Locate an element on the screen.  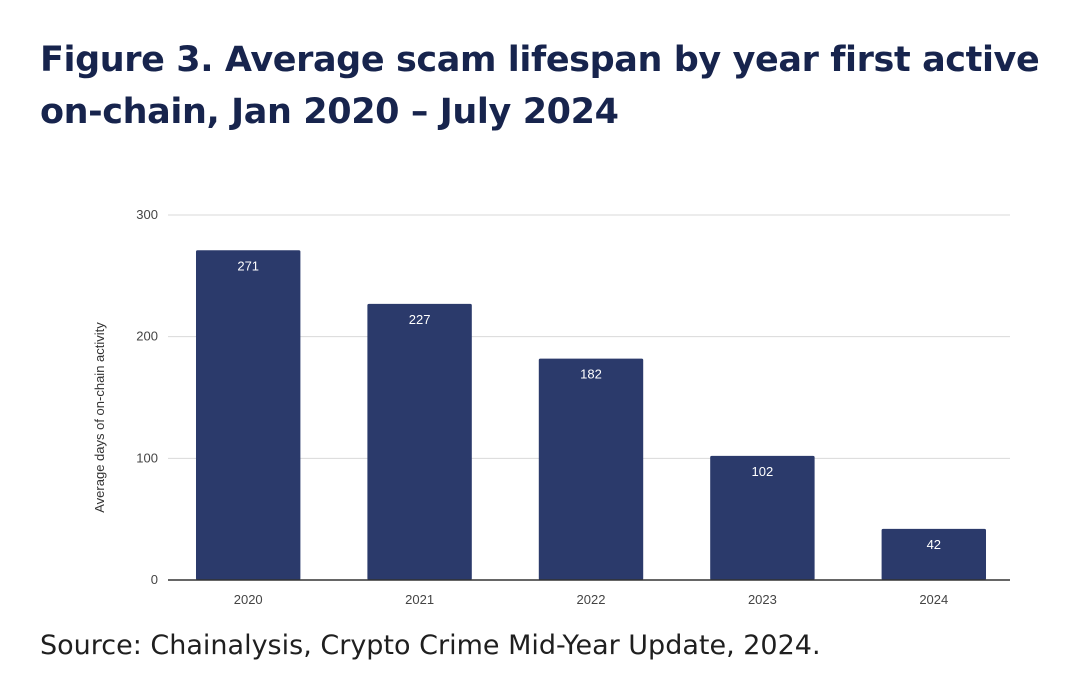
y-tick-label-100: 100 is located at coordinates (147, 457).